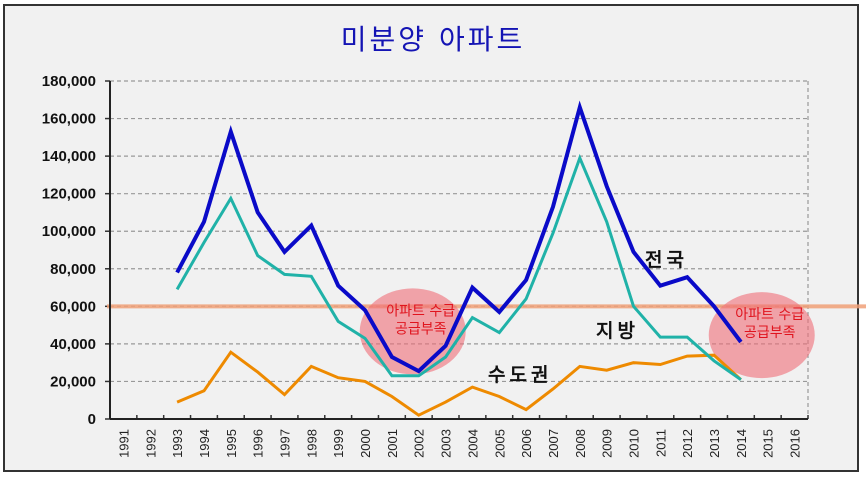 This screenshot has height=480, width=866. I want to click on highlight-ellipse, so click(761, 335).